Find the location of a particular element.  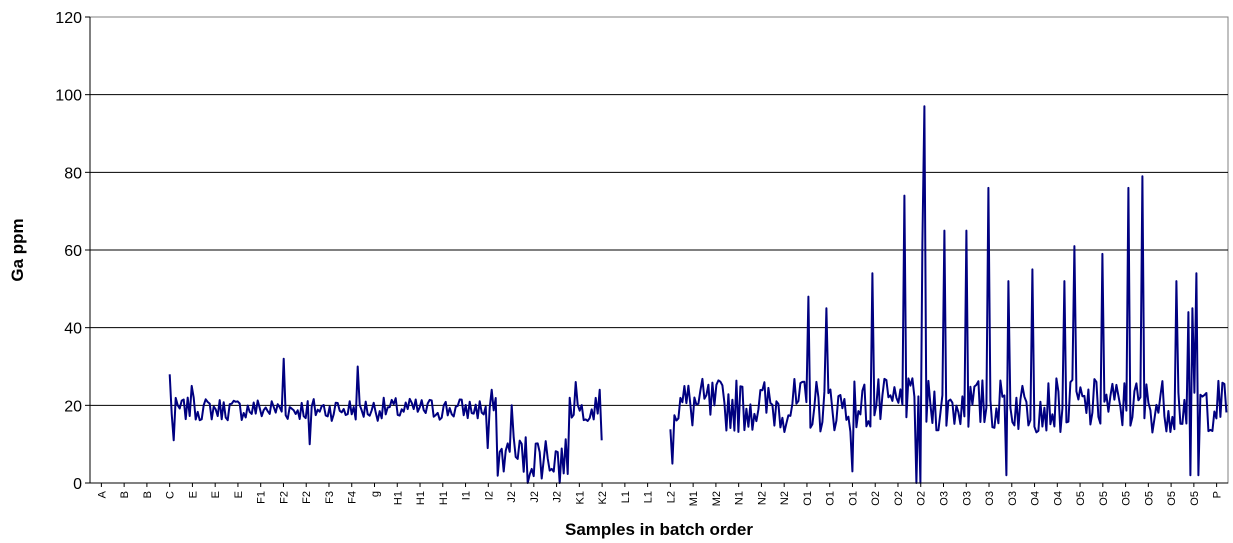

x-tick-label: M1 is located at coordinates (694, 498).